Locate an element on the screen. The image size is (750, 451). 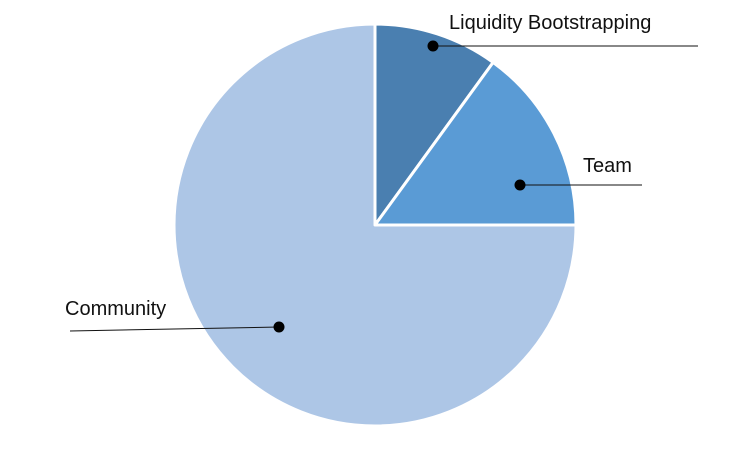
pie-slice-liquidity-bootstrapping is located at coordinates (434, 124).